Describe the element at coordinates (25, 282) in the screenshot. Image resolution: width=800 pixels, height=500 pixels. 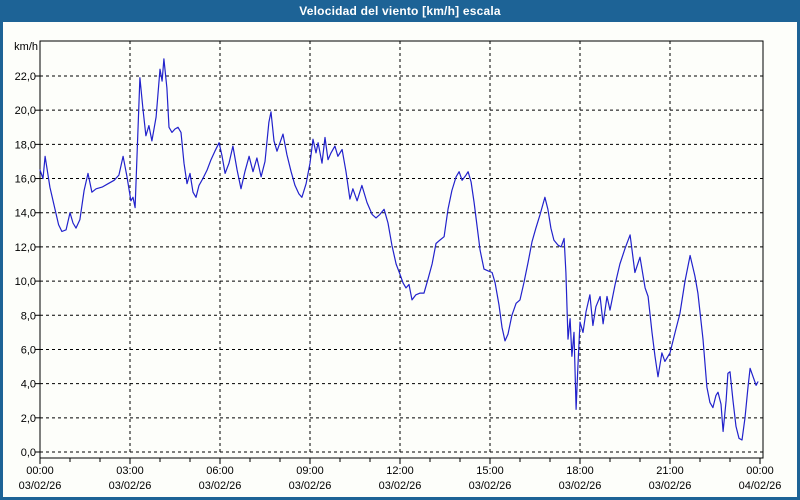
I see `y-tick-label: 10,0` at that location.